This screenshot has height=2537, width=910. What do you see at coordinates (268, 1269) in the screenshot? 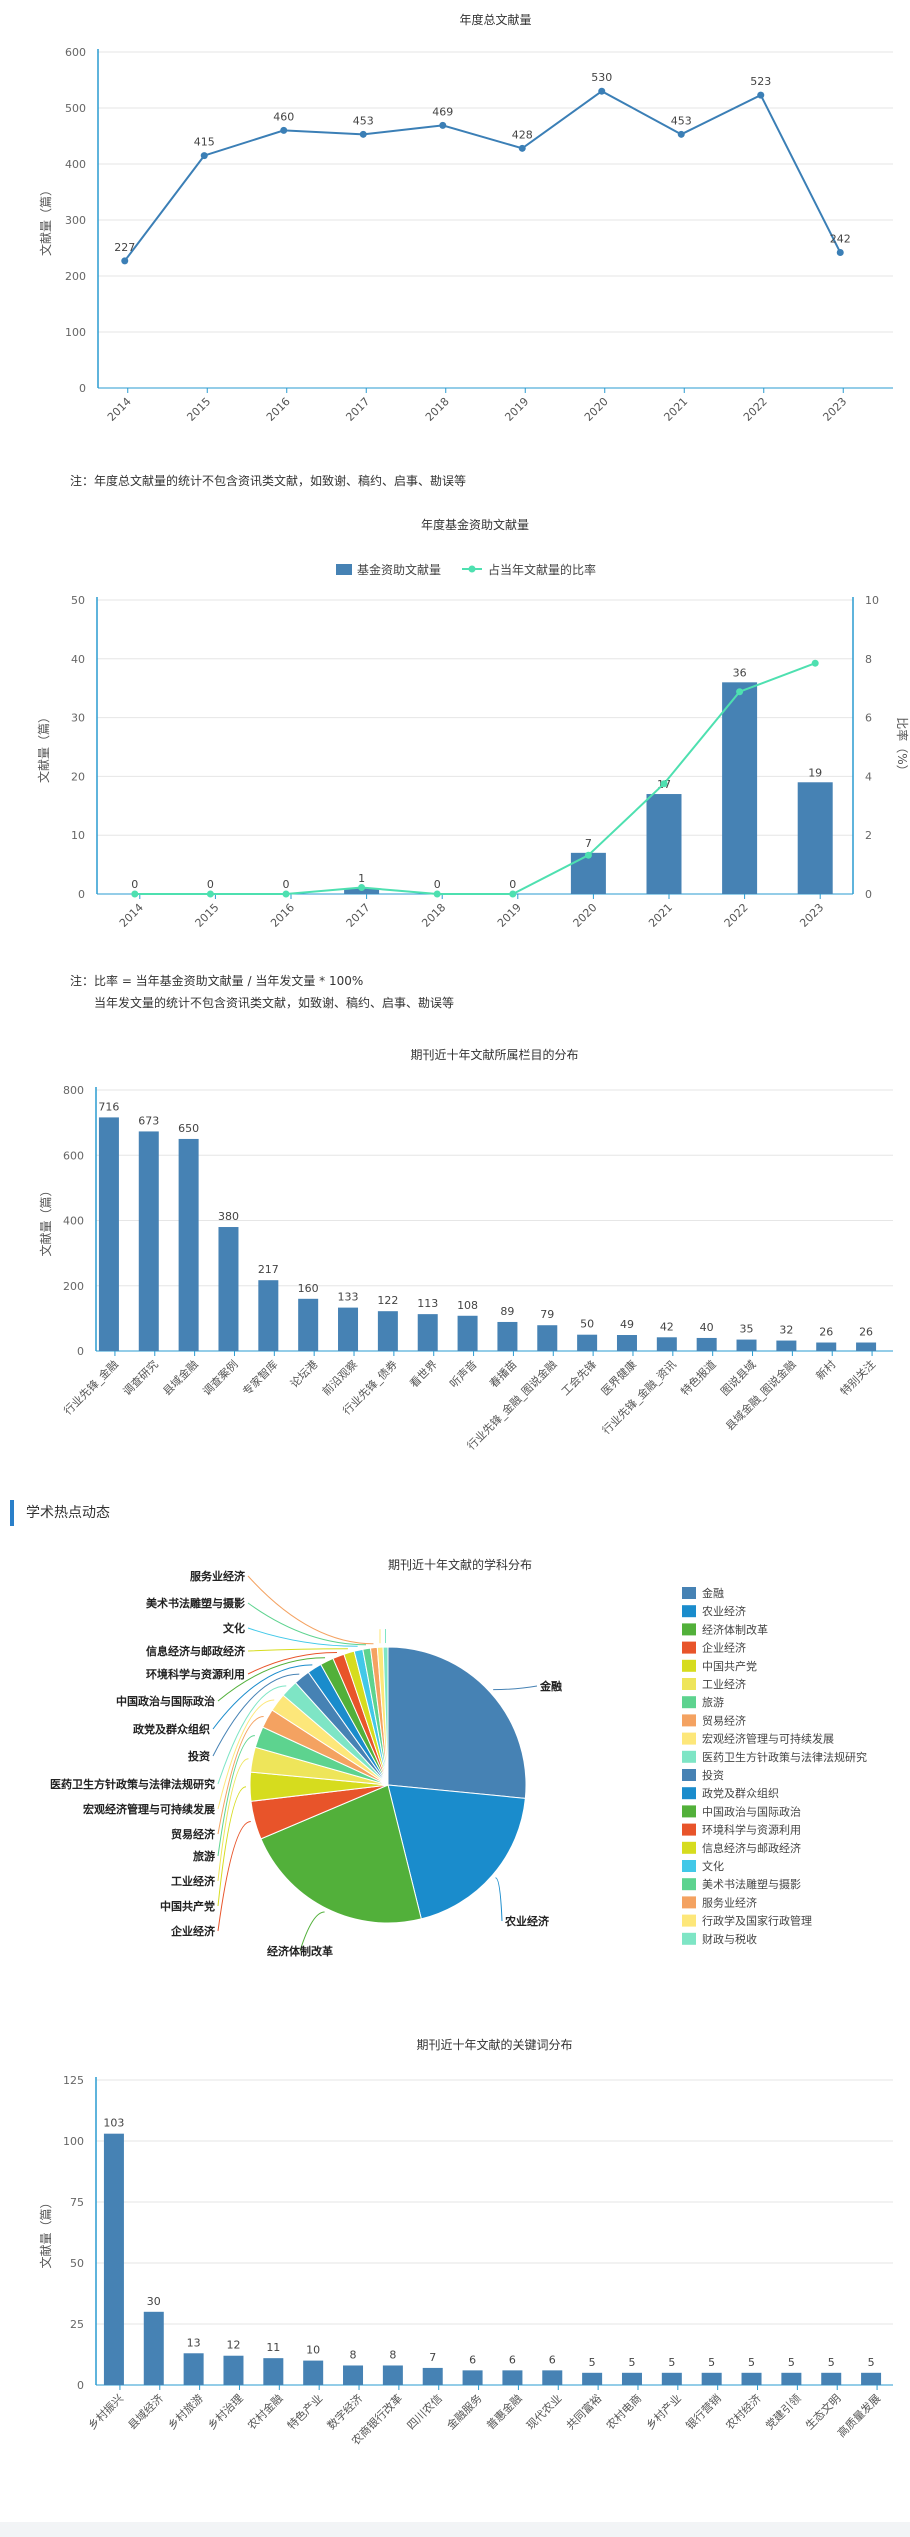
I see `bar-label: 217` at bounding box center [268, 1269].